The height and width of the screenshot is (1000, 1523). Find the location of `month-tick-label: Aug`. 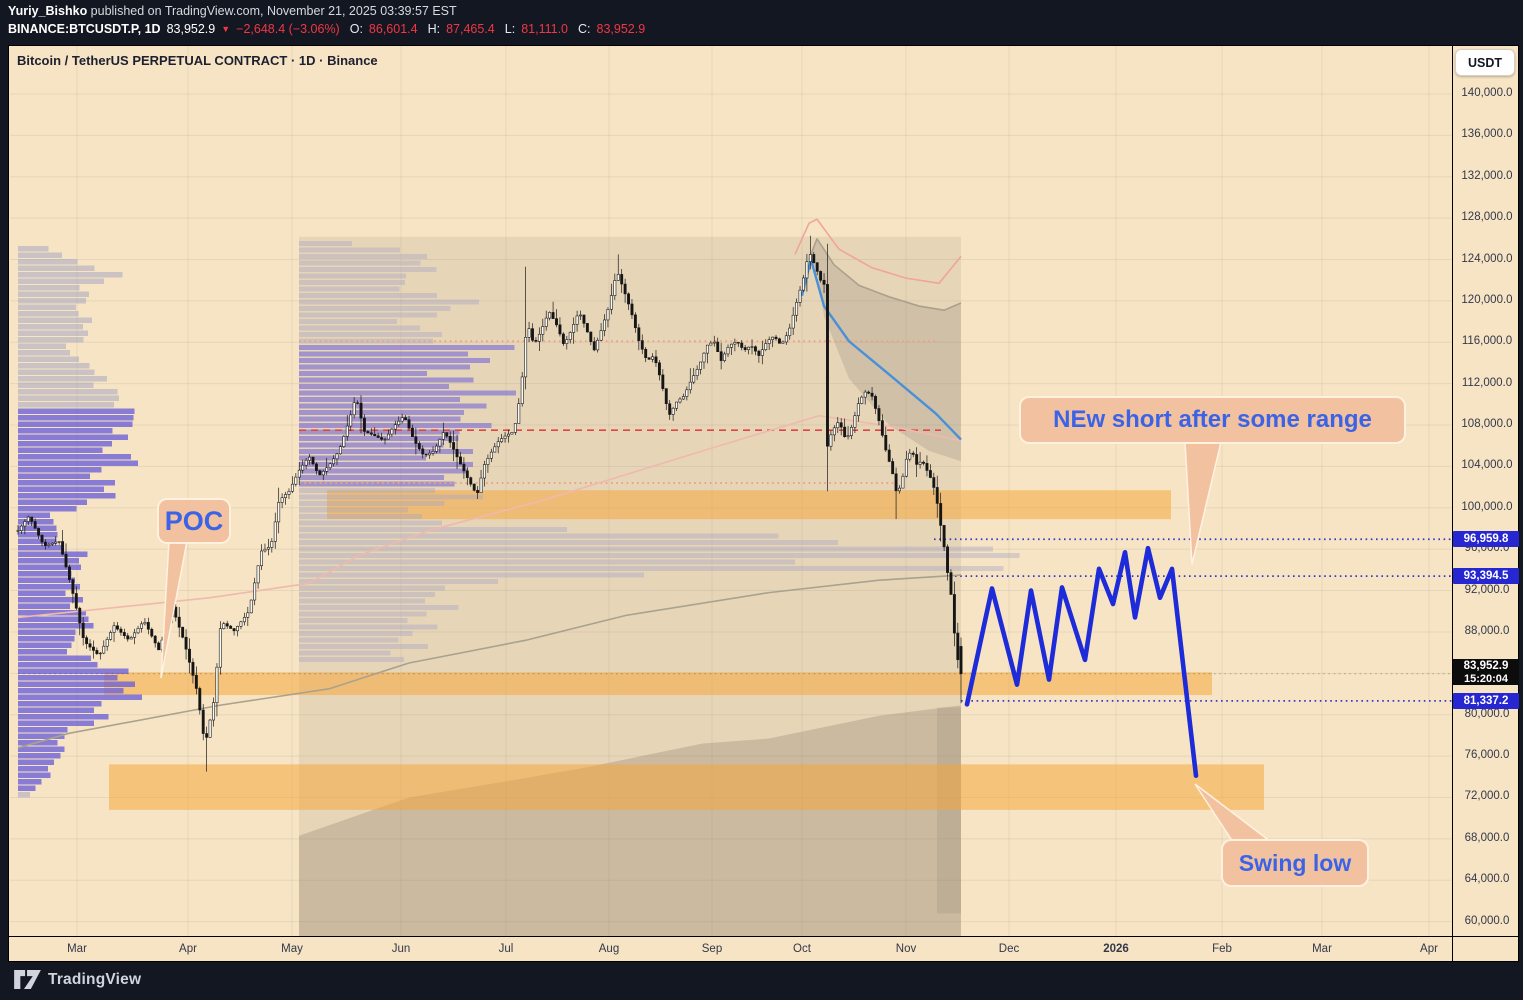

month-tick-label: Aug is located at coordinates (609, 949).